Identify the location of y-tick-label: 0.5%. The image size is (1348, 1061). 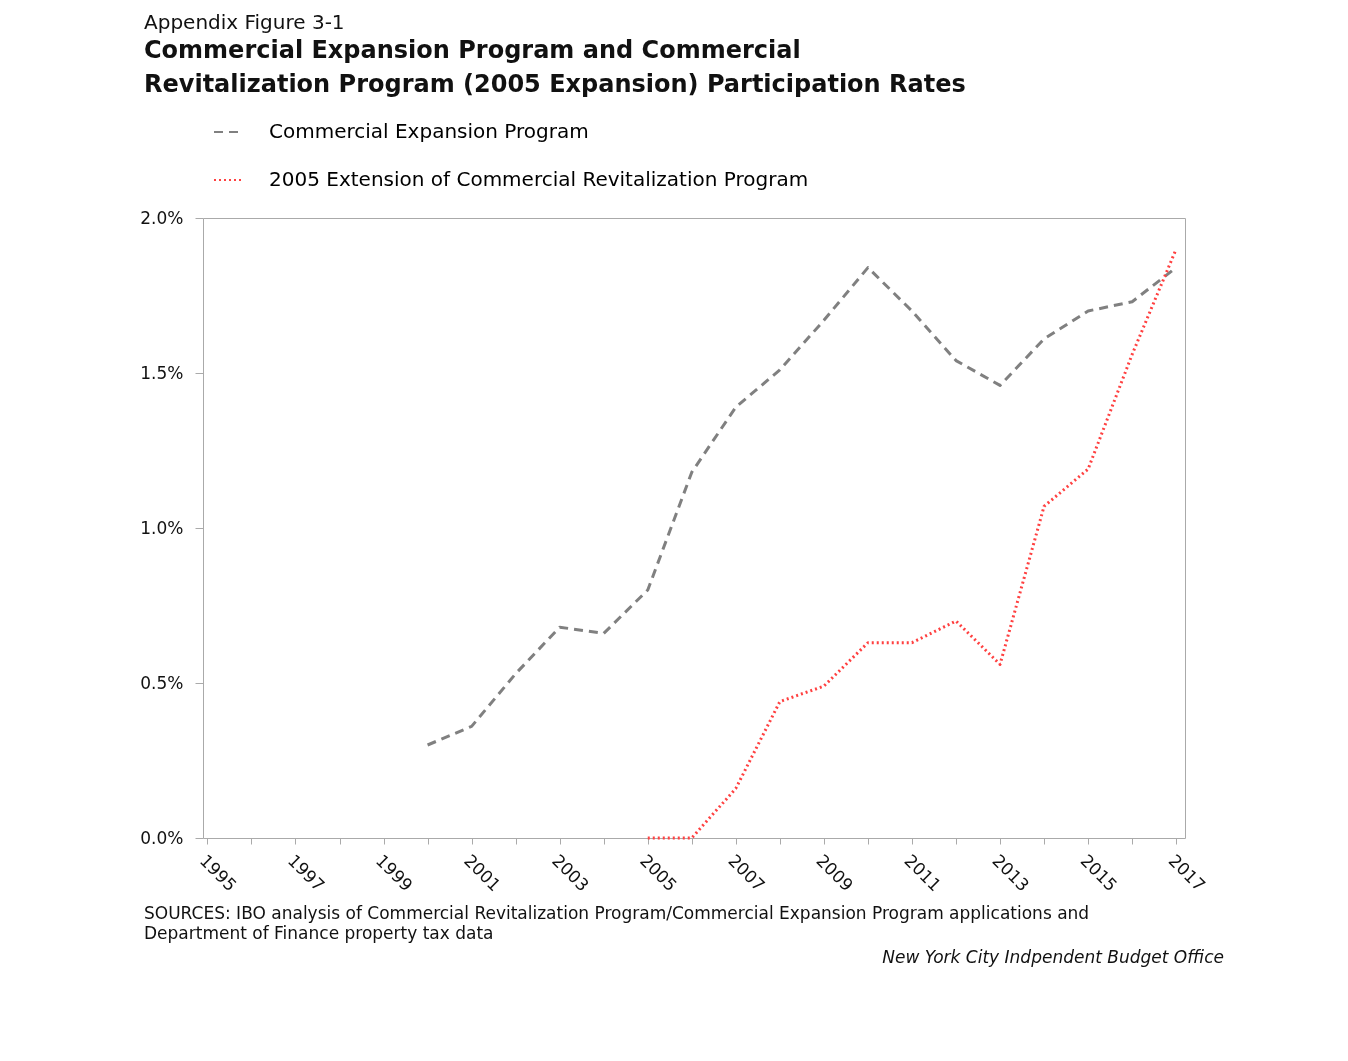
(162, 682).